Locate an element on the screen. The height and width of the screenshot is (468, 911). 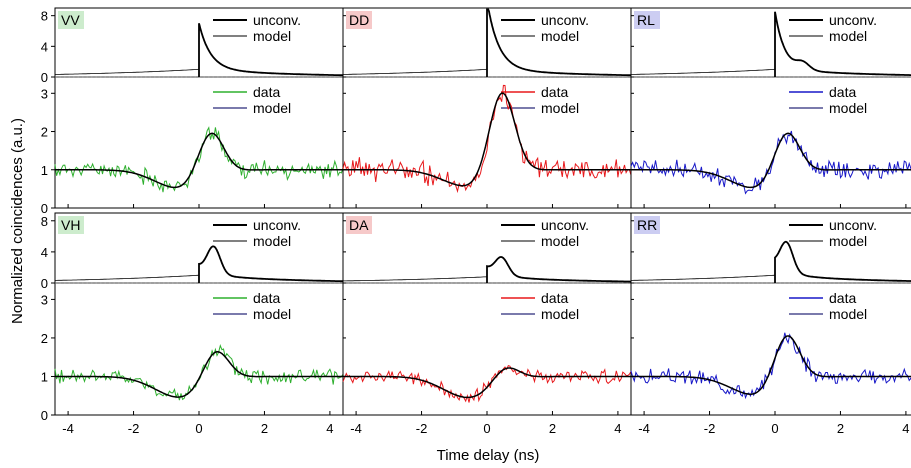
x-axis-label: Time delay (ns) is located at coordinates (488, 455).